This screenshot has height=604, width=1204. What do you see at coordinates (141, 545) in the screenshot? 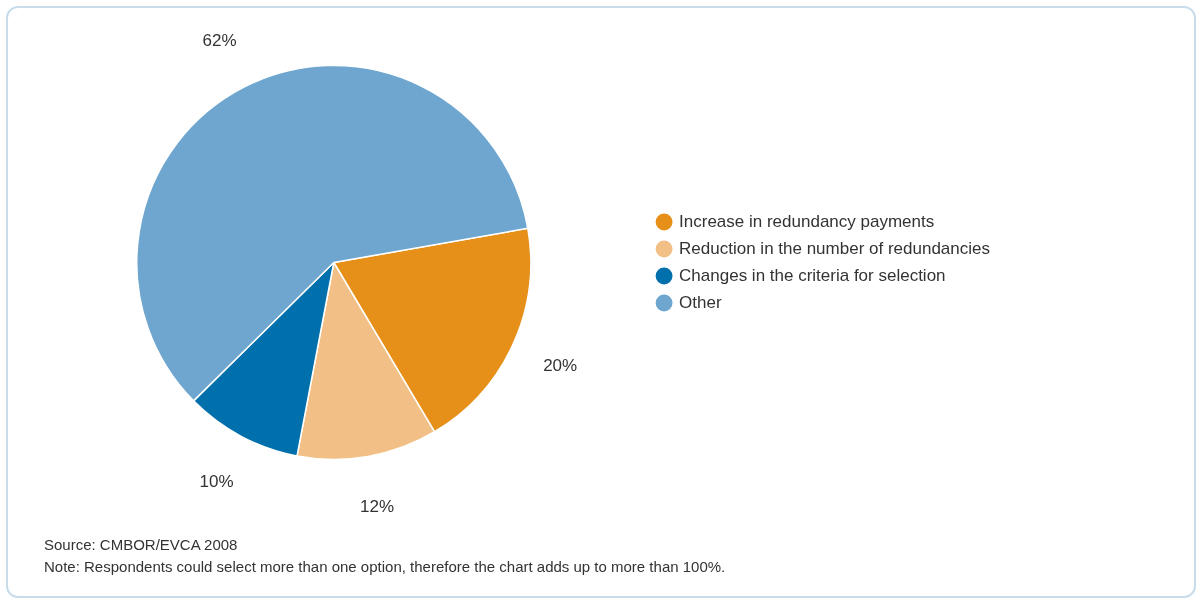
I see `source-note: Source: CMBOR/EVCA 2008` at bounding box center [141, 545].